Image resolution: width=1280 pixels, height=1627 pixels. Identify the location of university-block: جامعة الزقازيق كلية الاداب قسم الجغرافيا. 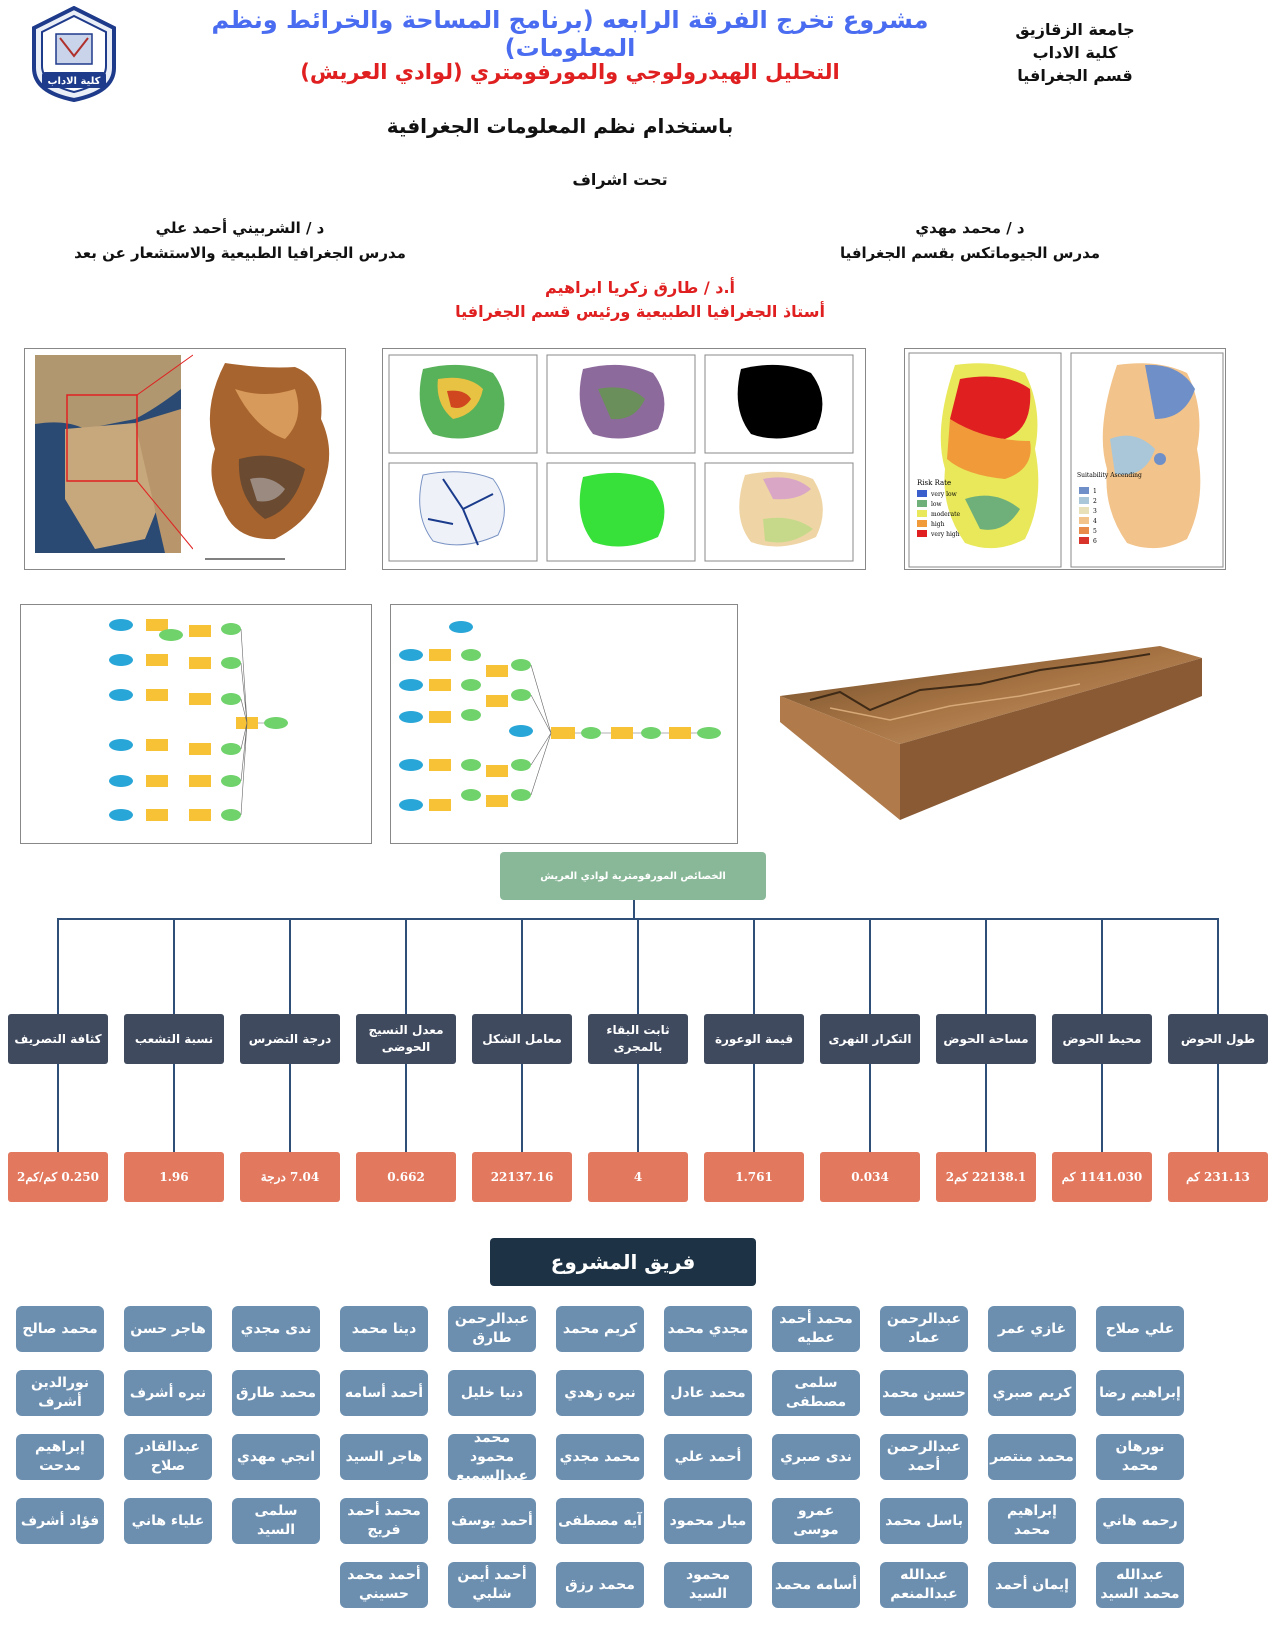
(1075, 52).